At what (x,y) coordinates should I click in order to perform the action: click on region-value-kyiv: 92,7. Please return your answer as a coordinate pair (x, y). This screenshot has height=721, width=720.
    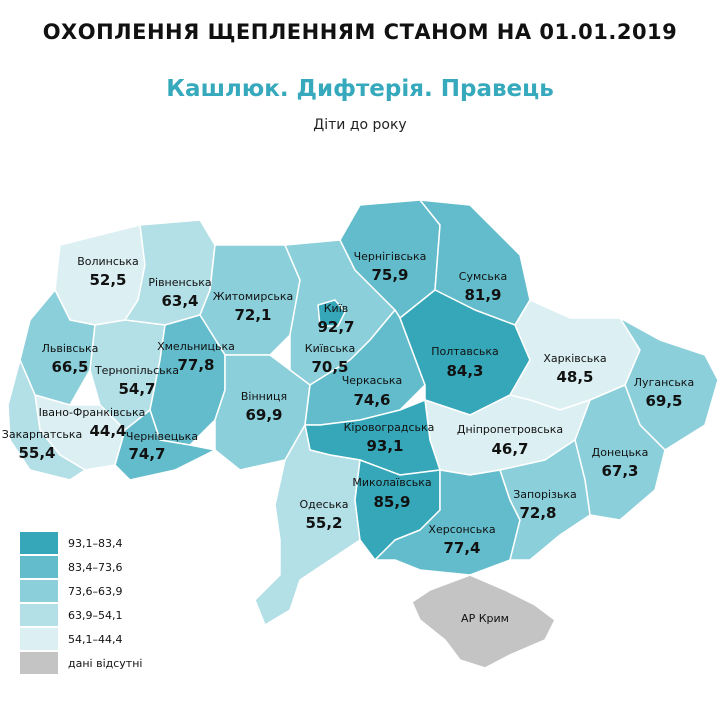
    Looking at the image, I should click on (335, 327).